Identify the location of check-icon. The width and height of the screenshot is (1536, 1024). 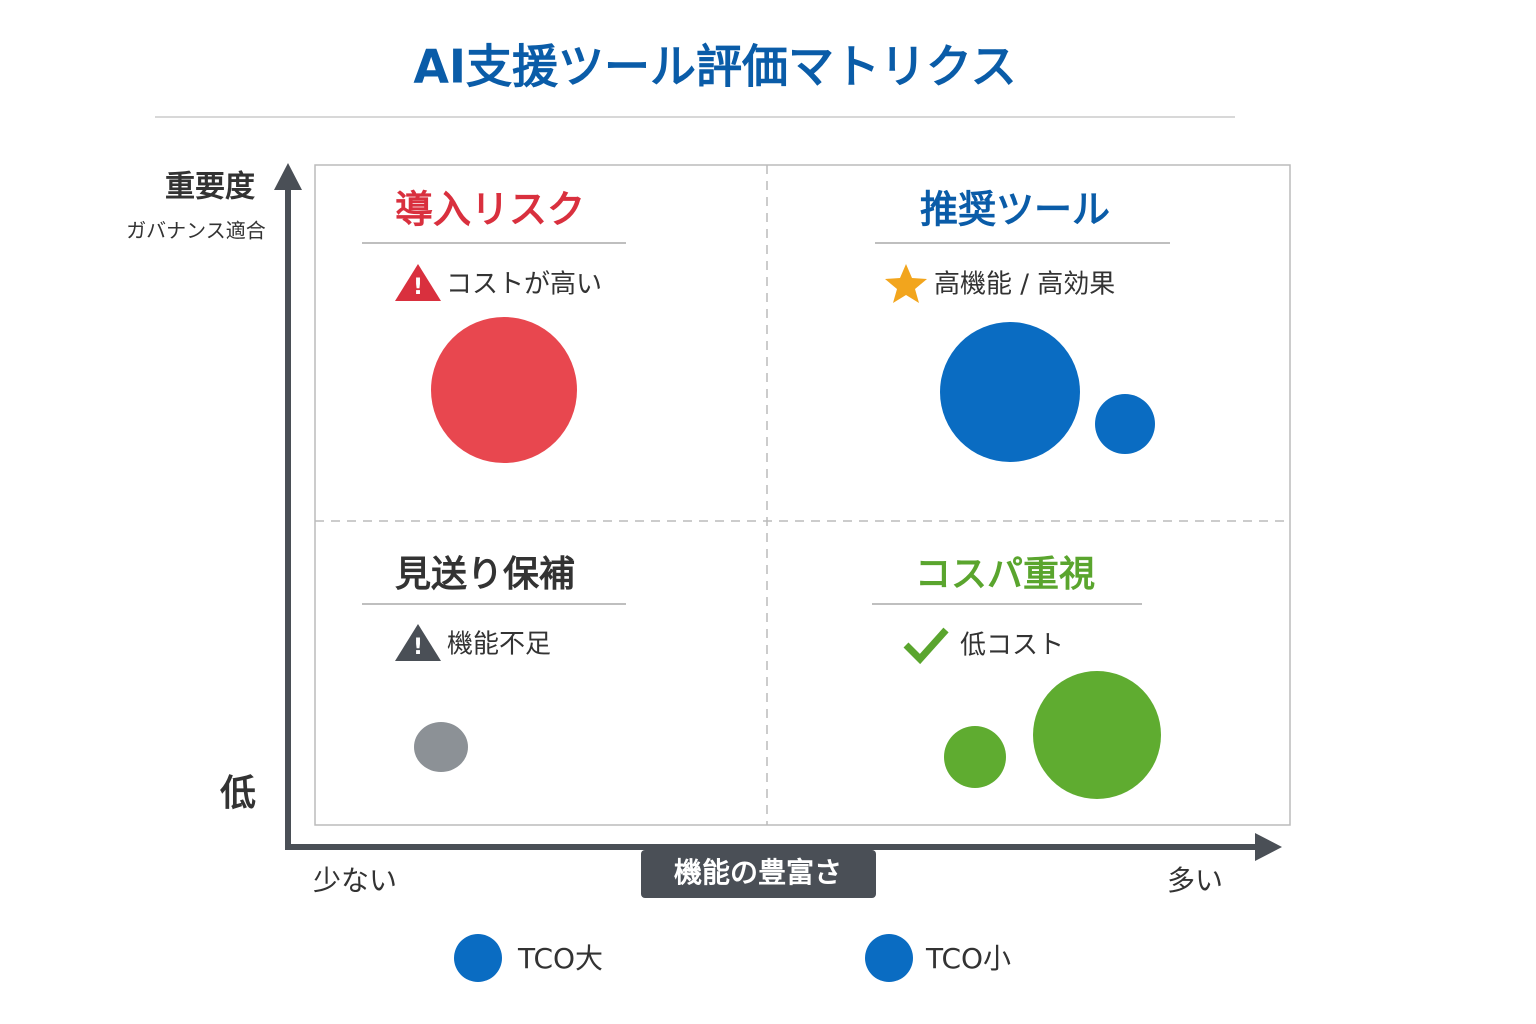
(926, 646).